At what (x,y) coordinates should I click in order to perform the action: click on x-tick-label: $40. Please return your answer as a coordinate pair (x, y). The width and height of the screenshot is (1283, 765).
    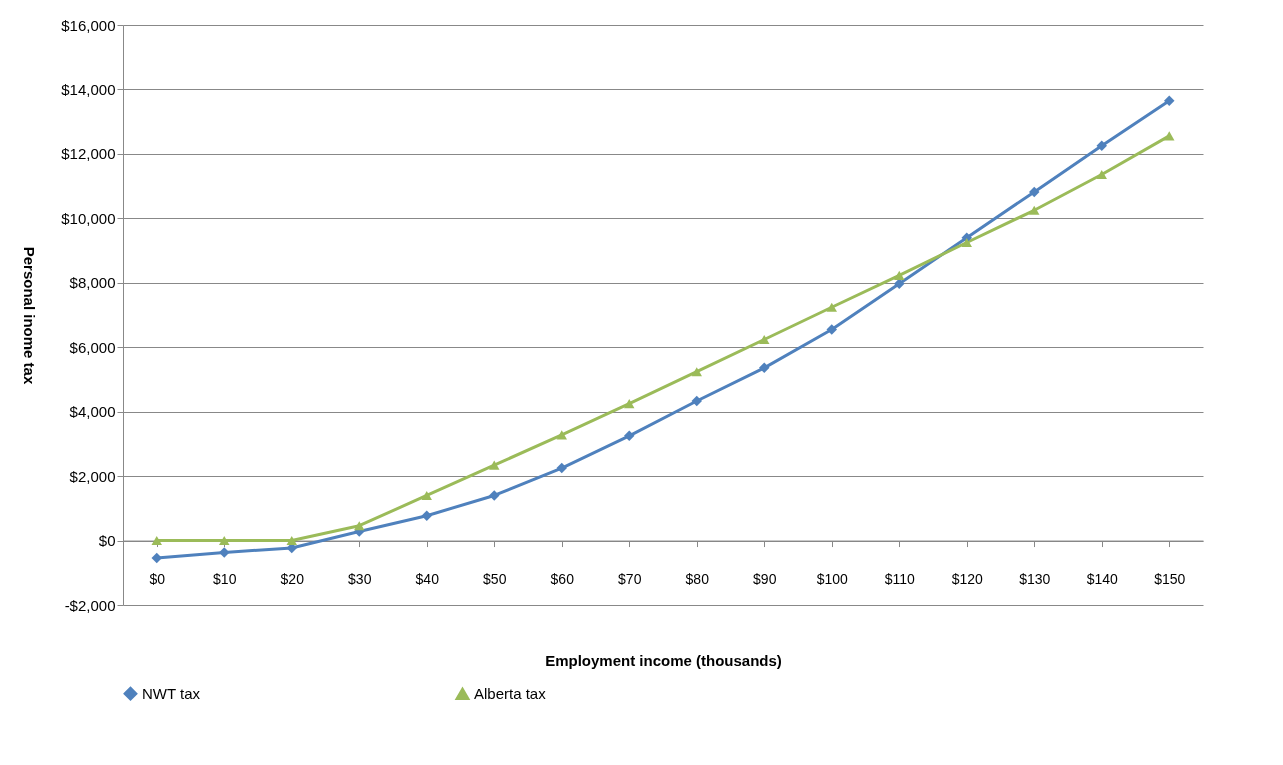
    Looking at the image, I should click on (427, 579).